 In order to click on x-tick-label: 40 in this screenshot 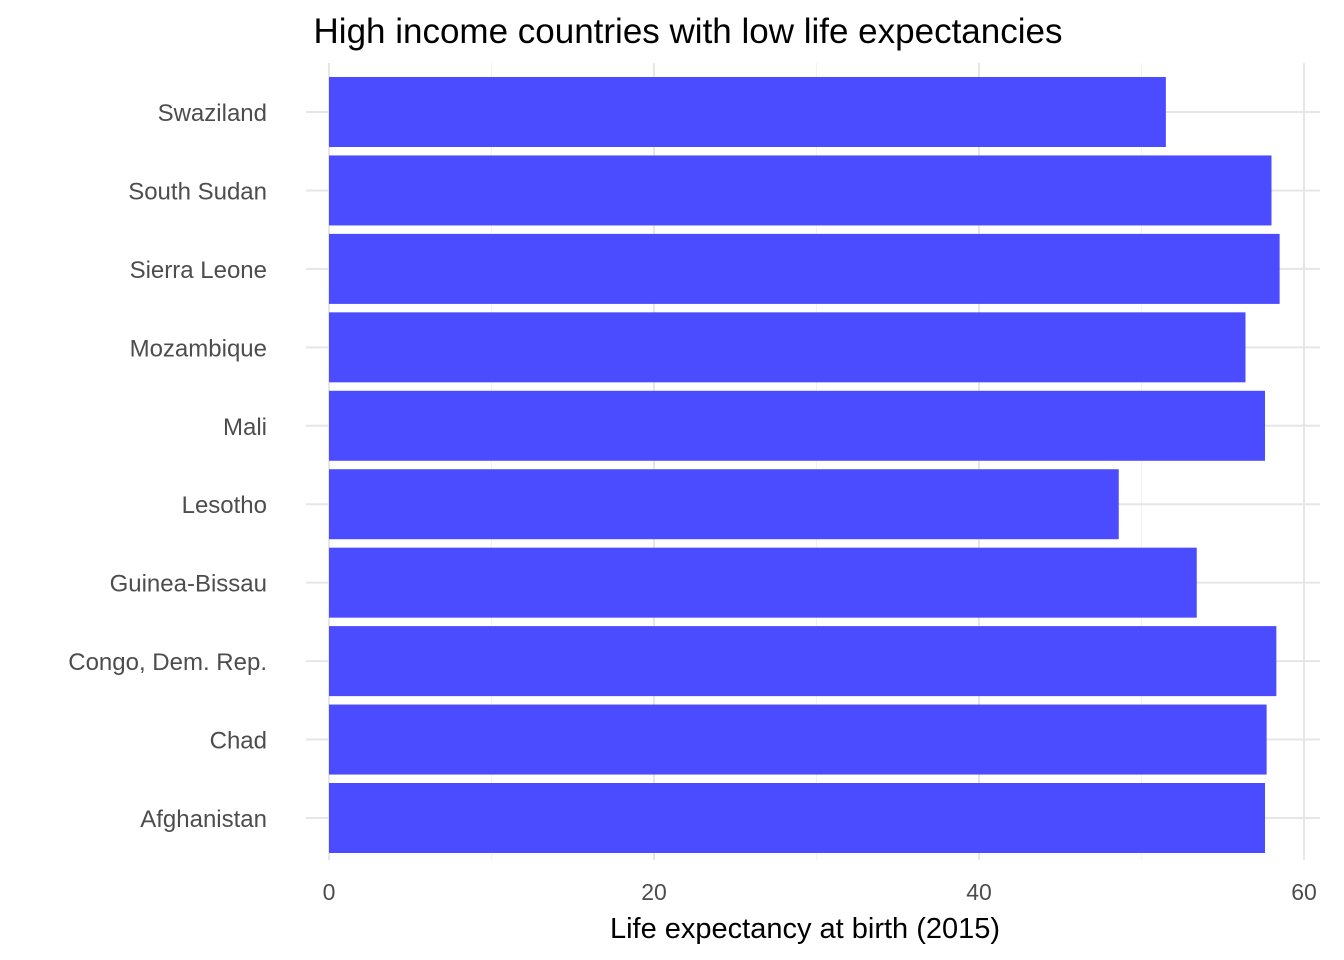, I will do `click(979, 892)`.